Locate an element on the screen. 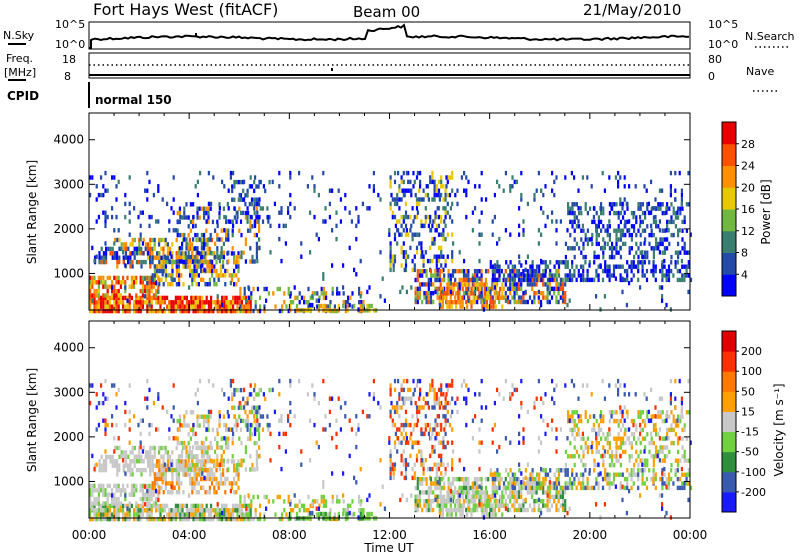 The height and width of the screenshot is (554, 800). y-tick-label: 4000 is located at coordinates (68, 140).